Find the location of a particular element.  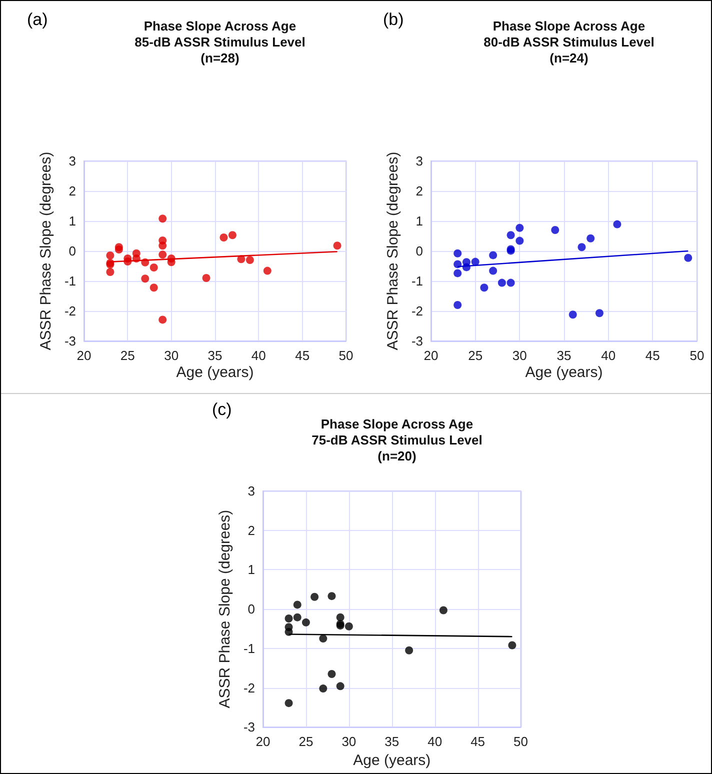

chart-title: Phase Slope Across Age 75-dB ASSR Stimulus Level (n=20) is located at coordinates (397, 440).